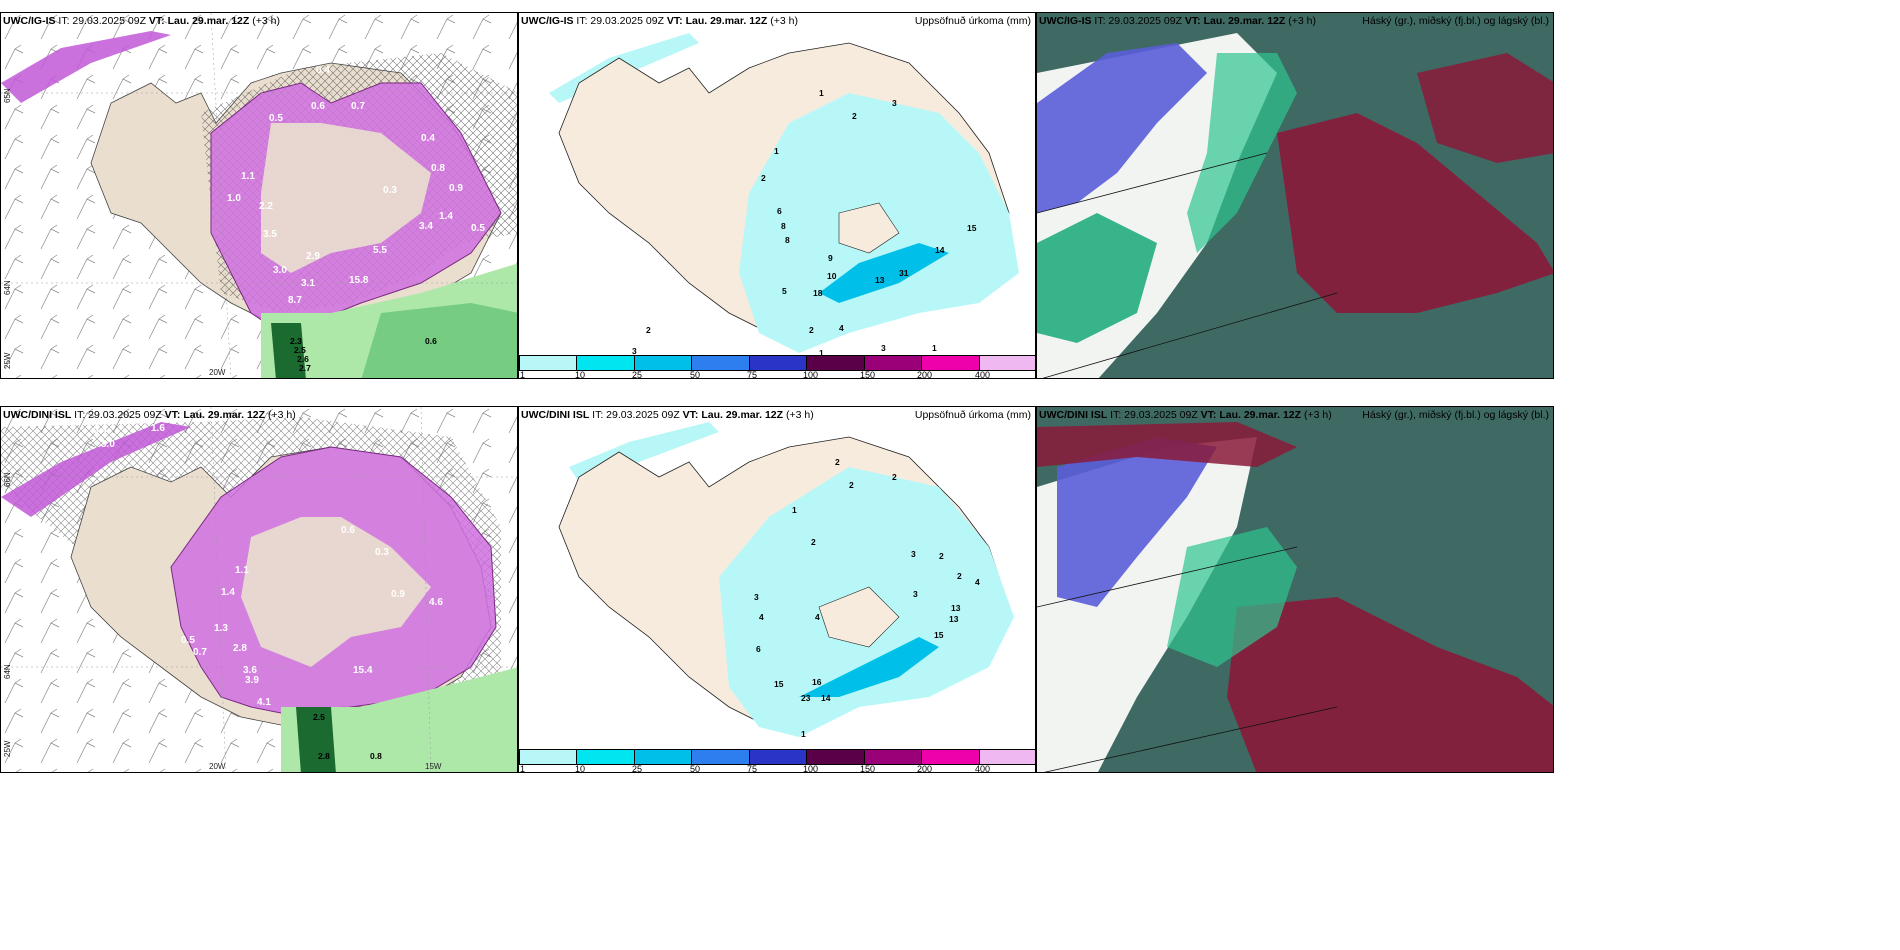  Describe the element at coordinates (382, 552) in the screenshot. I see `snow-value: 0.3` at that location.